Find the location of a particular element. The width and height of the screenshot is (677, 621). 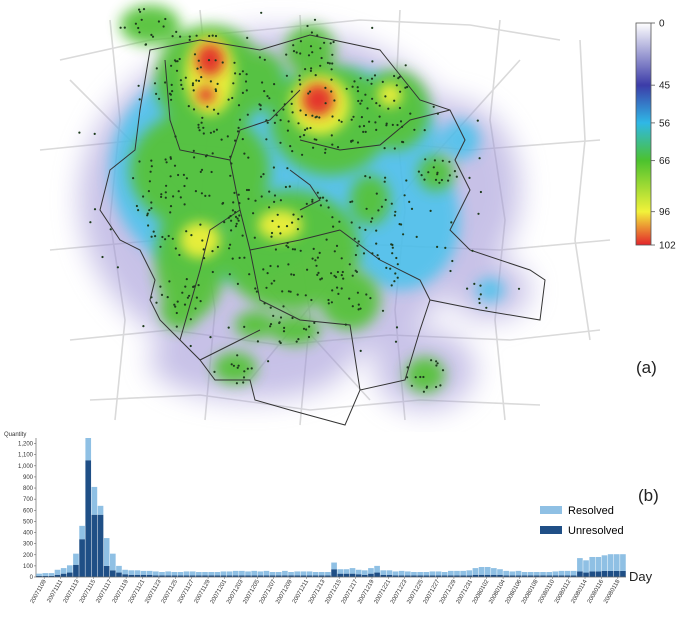

panel-label-b: (b) is located at coordinates (648, 495).